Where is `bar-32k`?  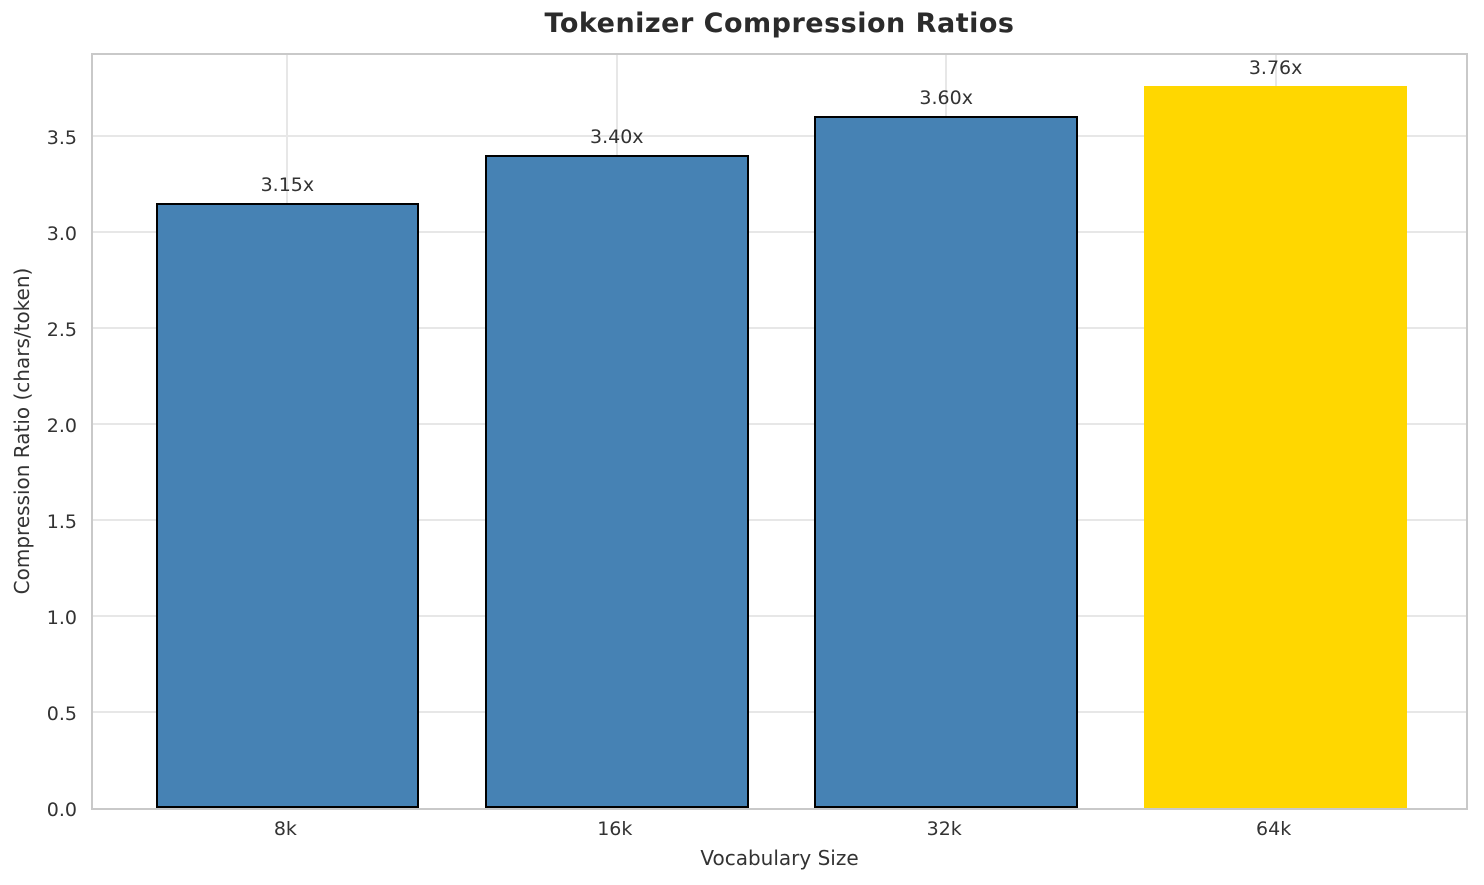
bar-32k is located at coordinates (946, 462).